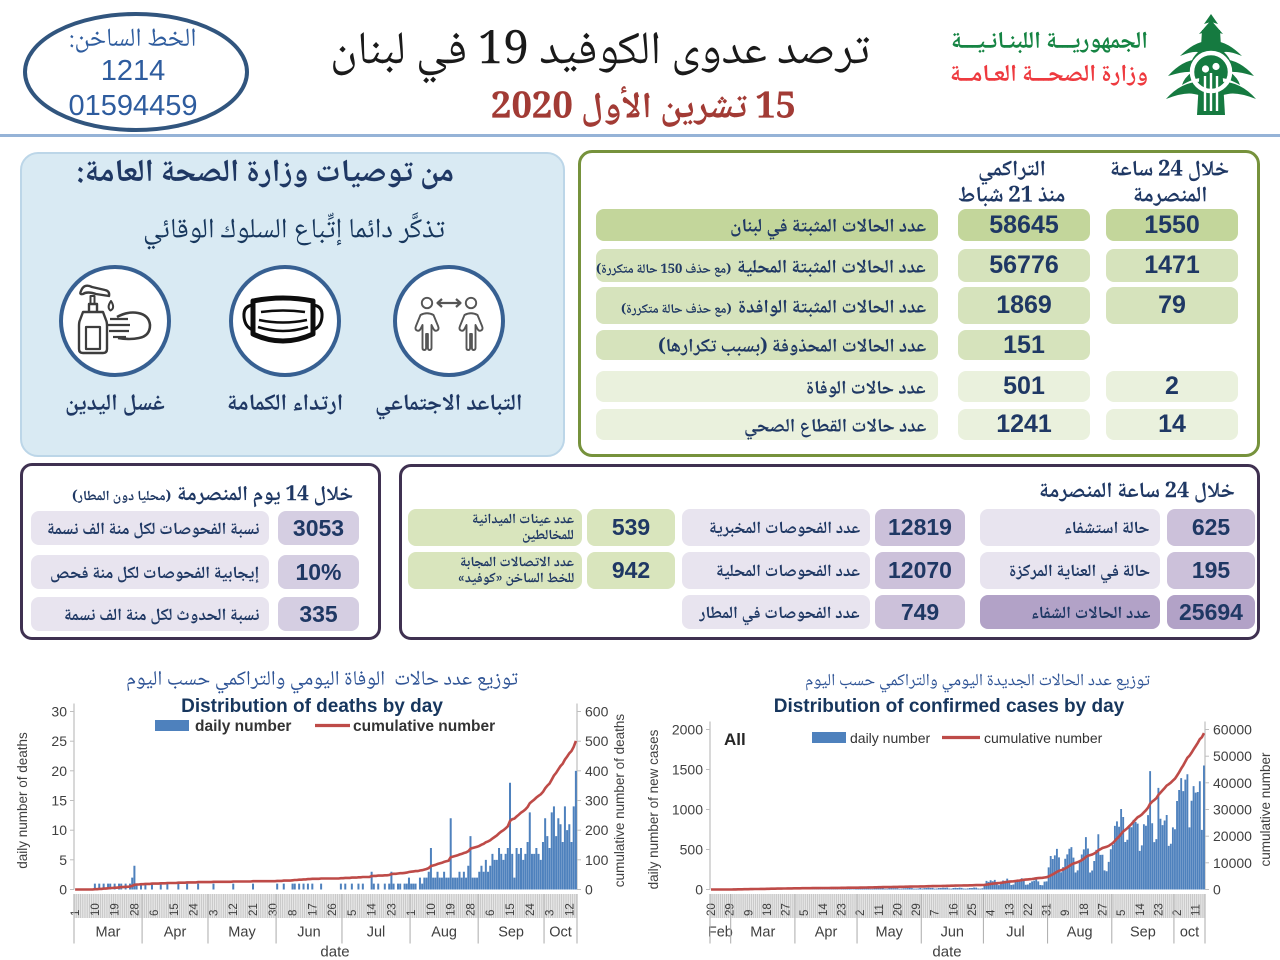 This screenshot has height=960, width=1280. Describe the element at coordinates (735, 739) in the screenshot. I see `svg-text: All` at that location.